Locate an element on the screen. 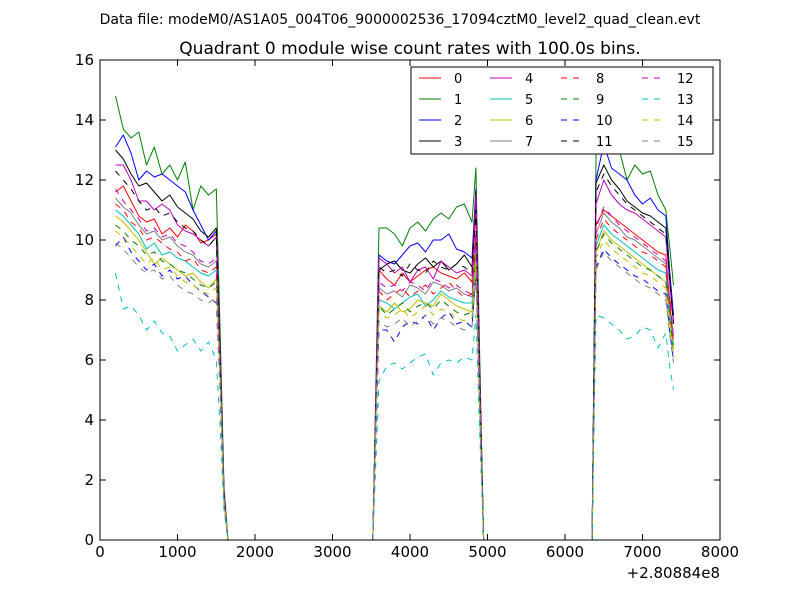 The image size is (800, 600). legend-label-2: 2 is located at coordinates (458, 121).